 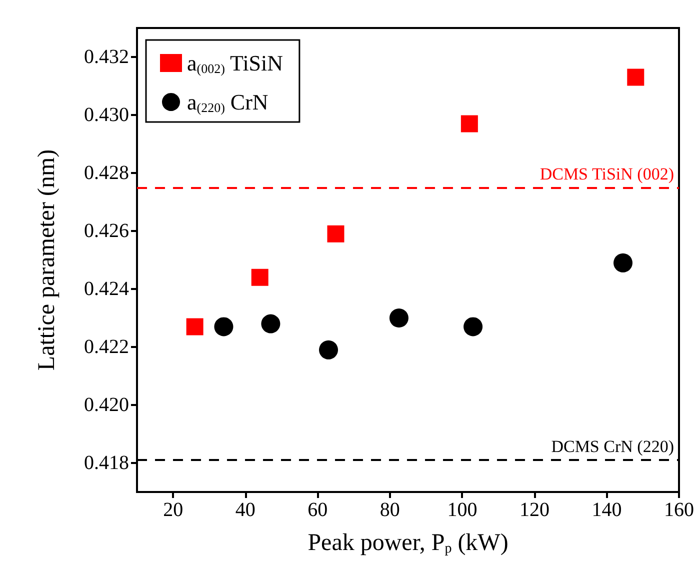 I want to click on x-tick-label: 80, so click(x=390, y=510).